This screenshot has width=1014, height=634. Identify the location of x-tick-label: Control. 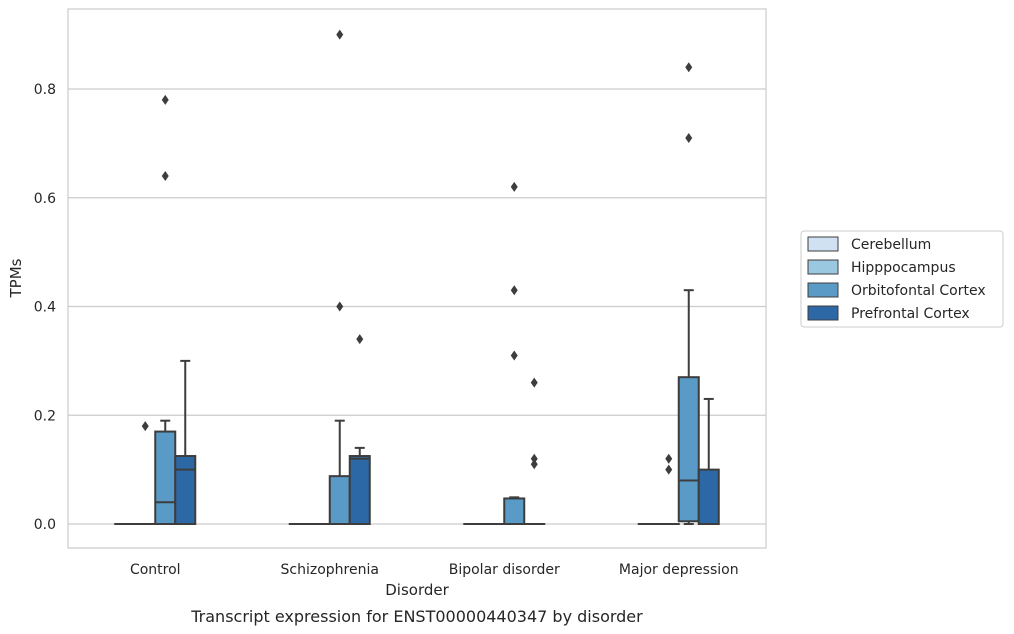
(155, 570).